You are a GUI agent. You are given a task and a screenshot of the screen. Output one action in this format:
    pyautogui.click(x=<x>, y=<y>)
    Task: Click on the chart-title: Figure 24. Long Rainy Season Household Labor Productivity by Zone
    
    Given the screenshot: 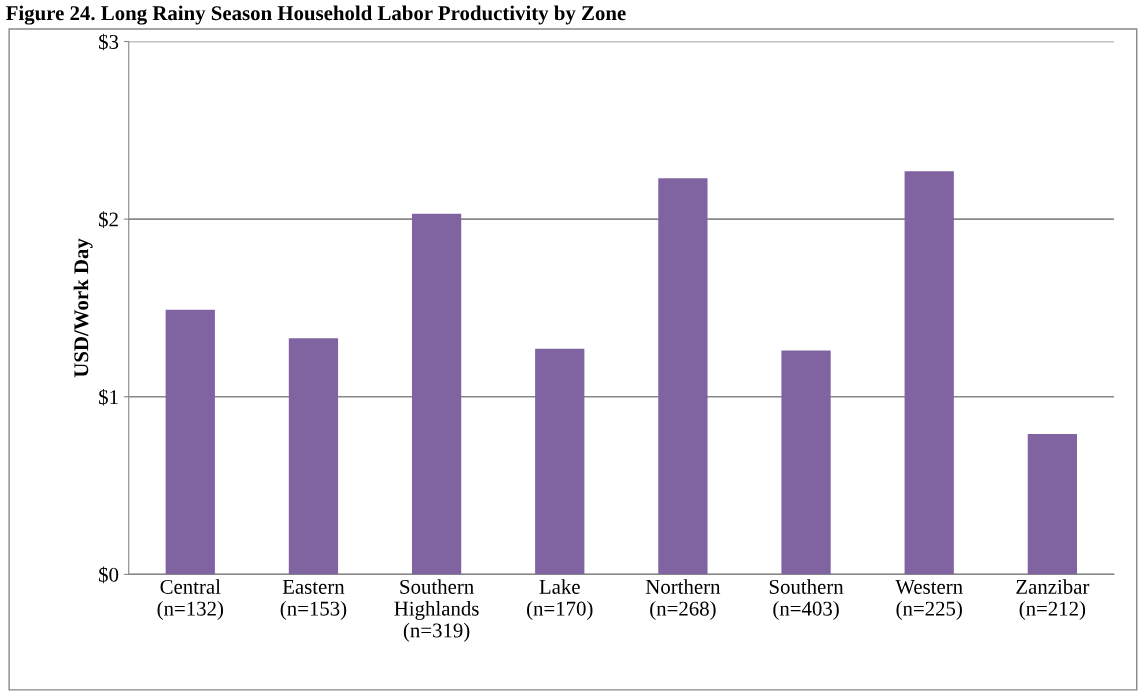 What is the action you would take?
    pyautogui.click(x=316, y=15)
    